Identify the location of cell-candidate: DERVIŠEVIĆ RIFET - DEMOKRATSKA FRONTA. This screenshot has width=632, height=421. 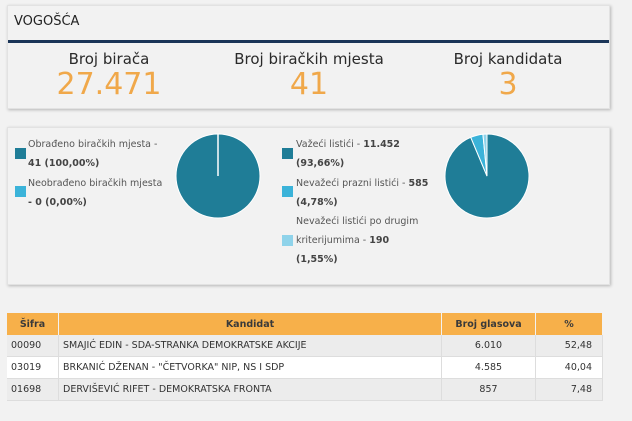
(250, 389).